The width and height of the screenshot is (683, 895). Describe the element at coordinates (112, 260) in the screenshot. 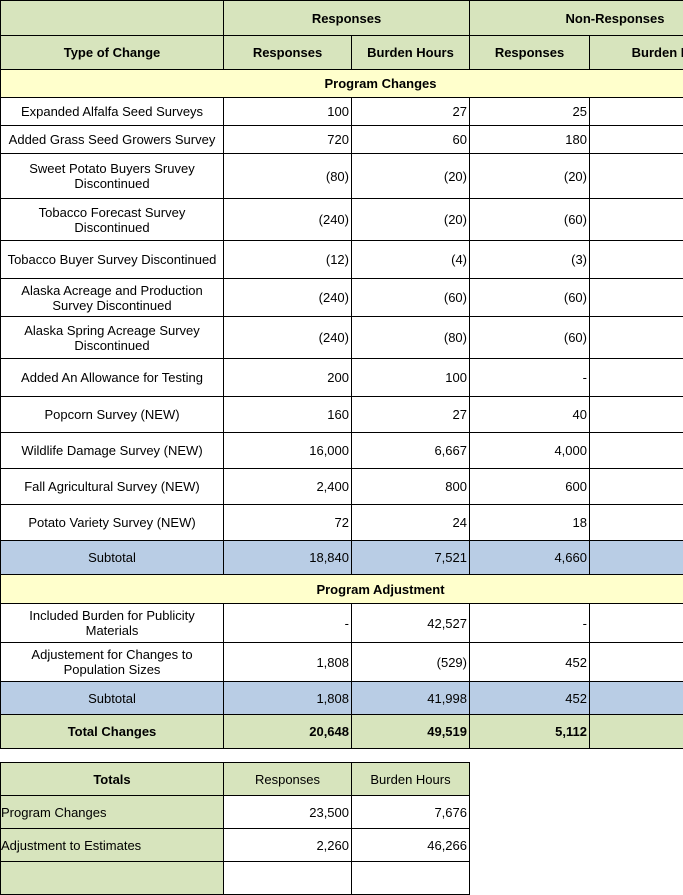

I see `row-label: Tobacco Buyer Survey Discontinued` at that location.